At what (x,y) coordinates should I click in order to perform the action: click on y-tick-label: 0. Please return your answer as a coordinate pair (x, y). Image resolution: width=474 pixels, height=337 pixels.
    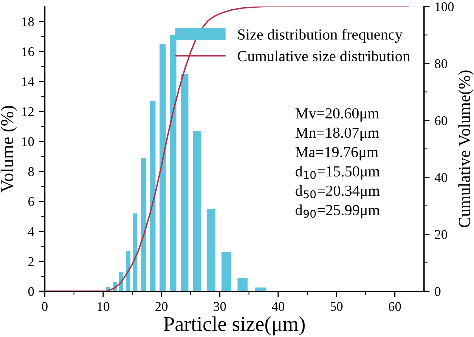
    Looking at the image, I should click on (31, 291).